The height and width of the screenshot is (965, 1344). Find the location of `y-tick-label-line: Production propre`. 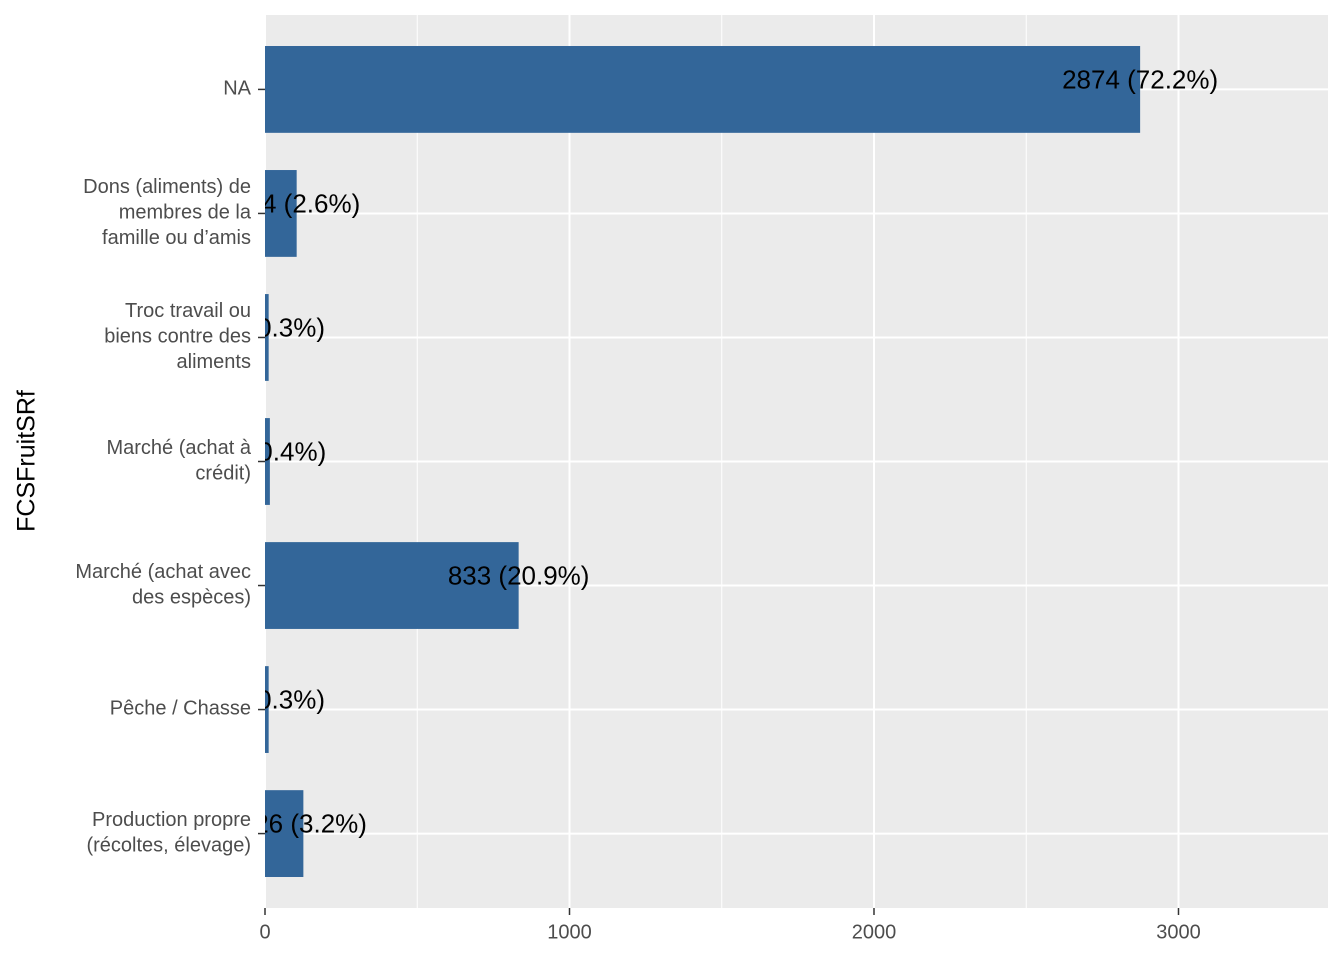

y-tick-label-line: Production propre is located at coordinates (171, 820).